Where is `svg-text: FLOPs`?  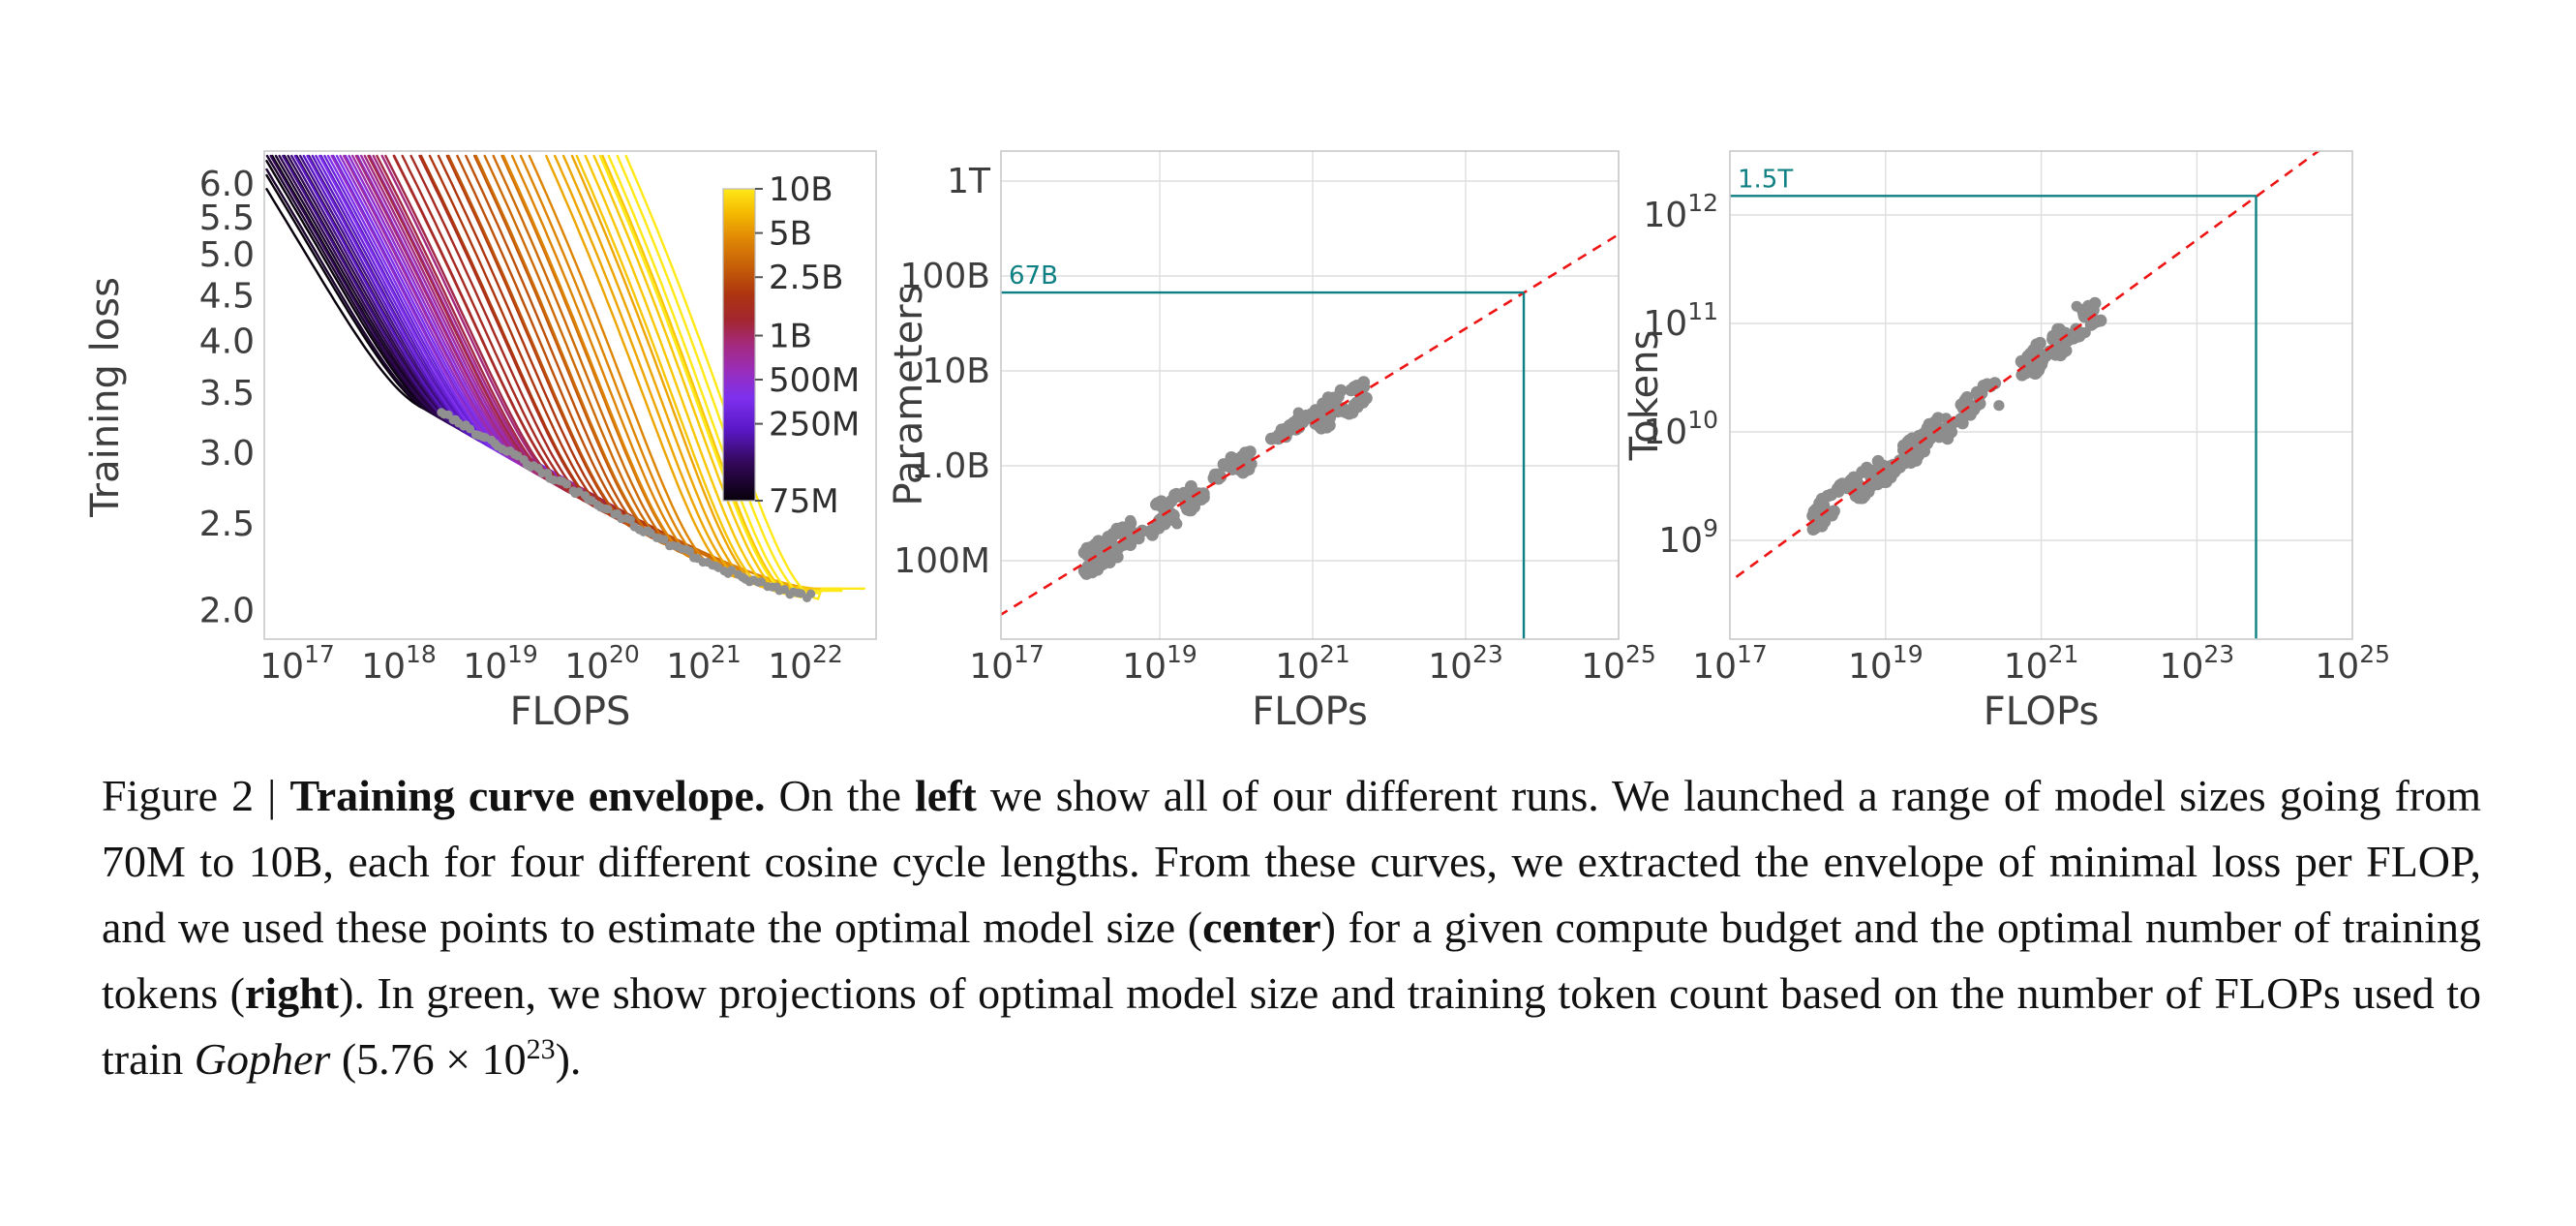 svg-text: FLOPs is located at coordinates (1310, 712).